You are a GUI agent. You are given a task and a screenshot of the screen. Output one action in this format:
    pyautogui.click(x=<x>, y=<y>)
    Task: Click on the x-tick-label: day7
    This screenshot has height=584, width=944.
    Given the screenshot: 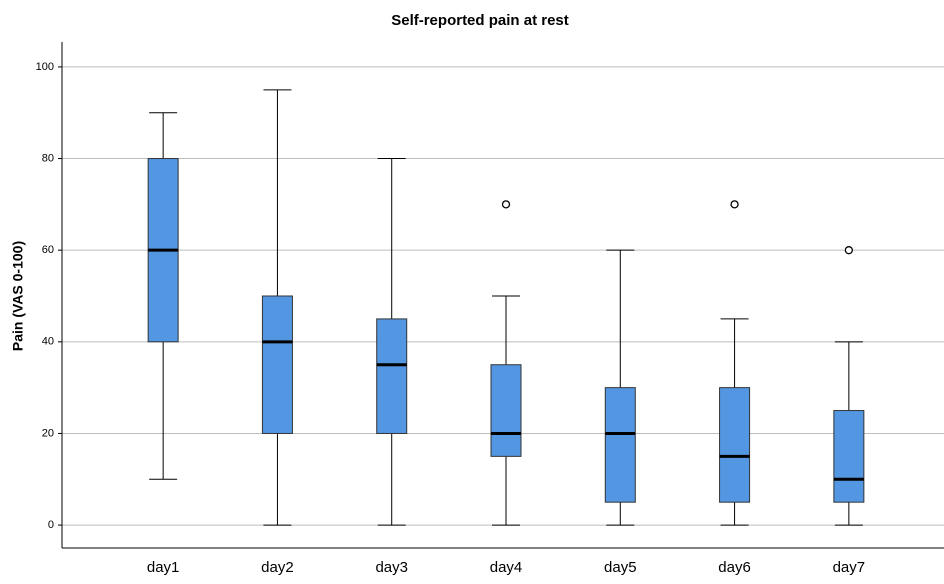 What is the action you would take?
    pyautogui.click(x=849, y=567)
    